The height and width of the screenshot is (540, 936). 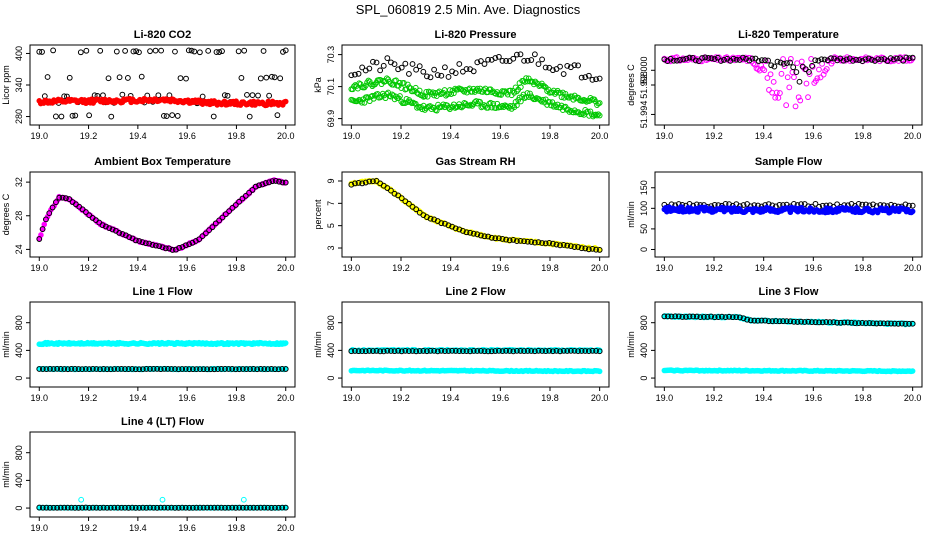 What do you see at coordinates (162, 215) in the screenshot?
I see `series-black-box` at bounding box center [162, 215].